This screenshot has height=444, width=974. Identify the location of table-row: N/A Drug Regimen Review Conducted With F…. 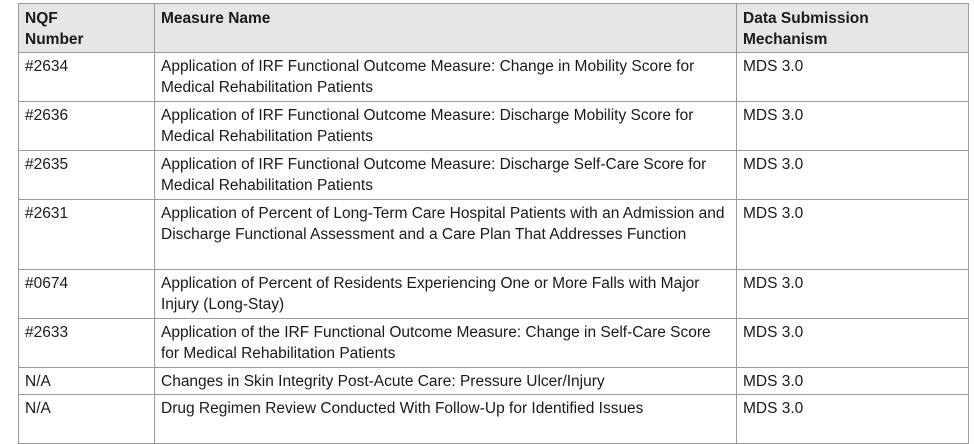
(493, 419).